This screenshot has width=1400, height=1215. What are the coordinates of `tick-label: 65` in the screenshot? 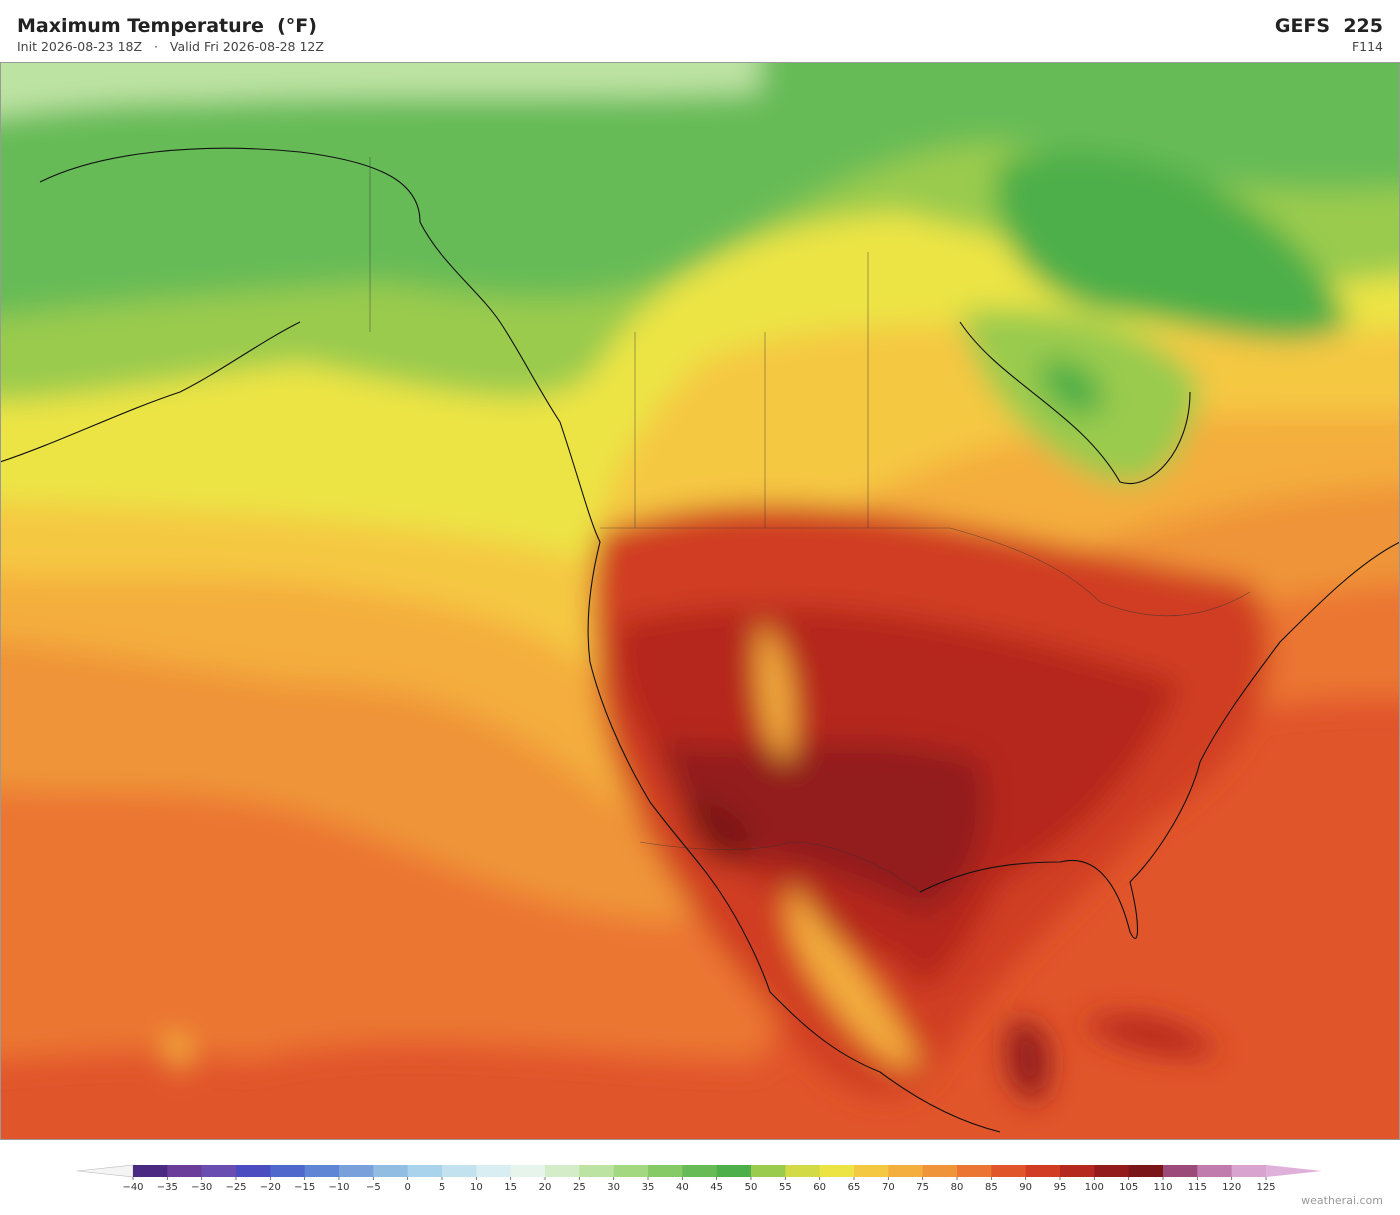 It's located at (854, 1187).